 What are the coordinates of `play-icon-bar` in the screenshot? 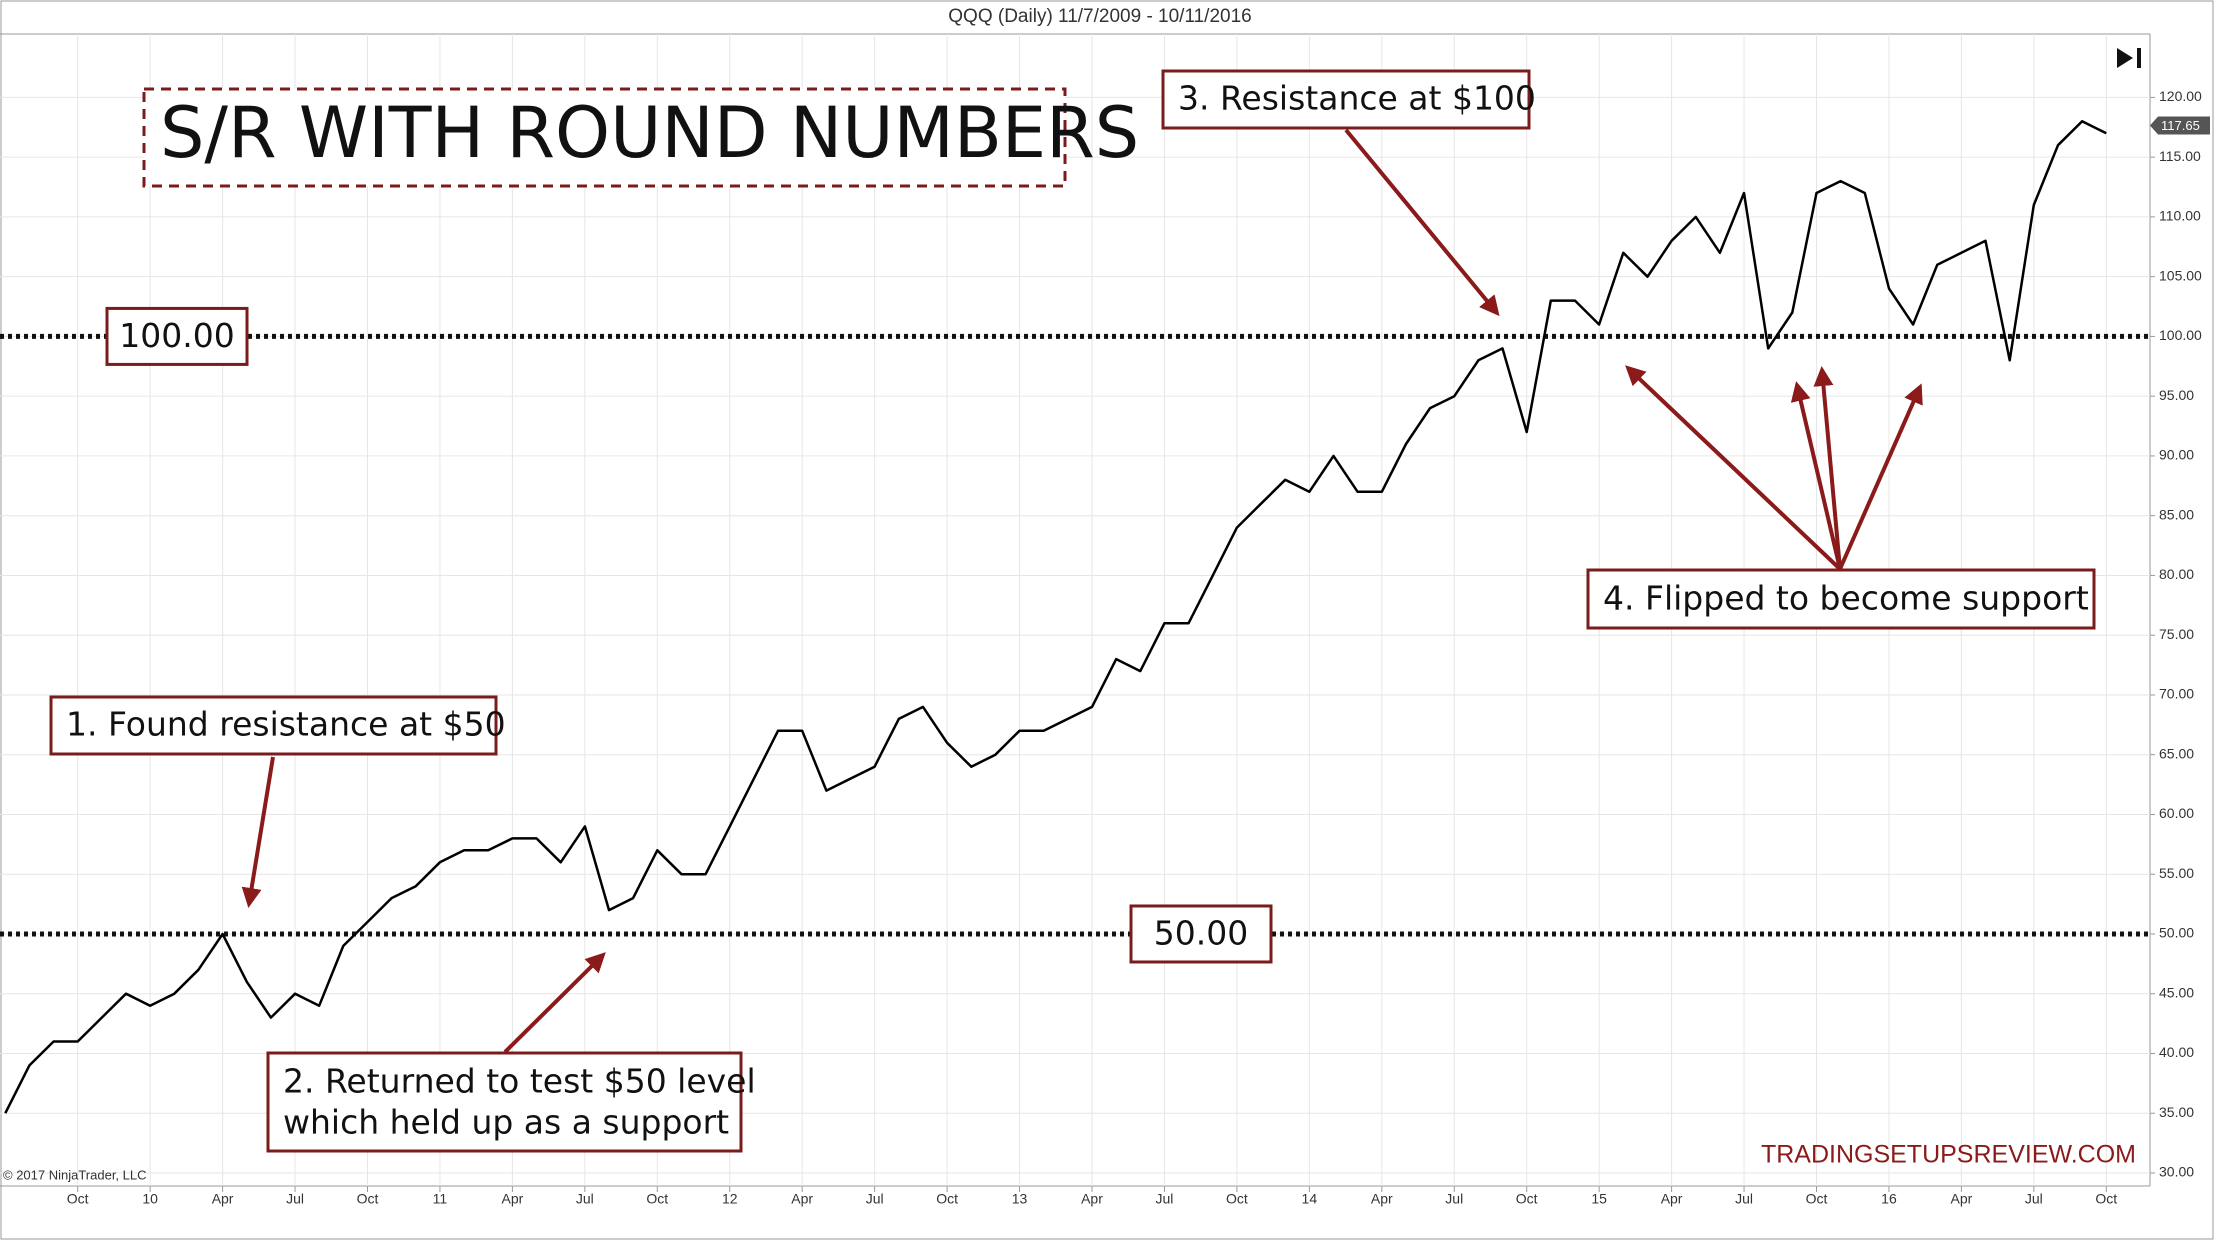 It's located at (2139, 58).